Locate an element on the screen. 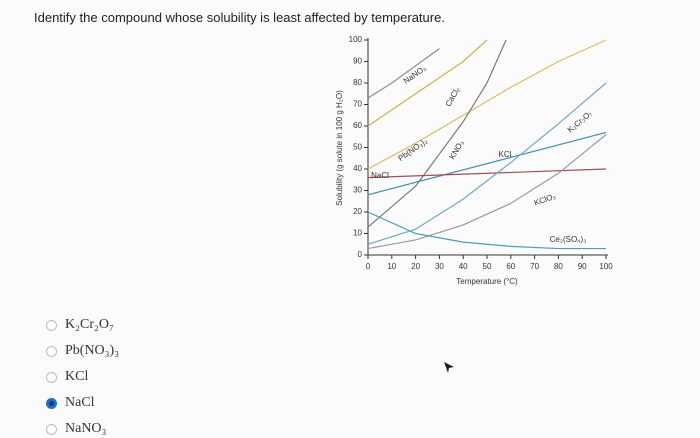 The image size is (700, 438). x-label: Temperature (°C) is located at coordinates (487, 281).